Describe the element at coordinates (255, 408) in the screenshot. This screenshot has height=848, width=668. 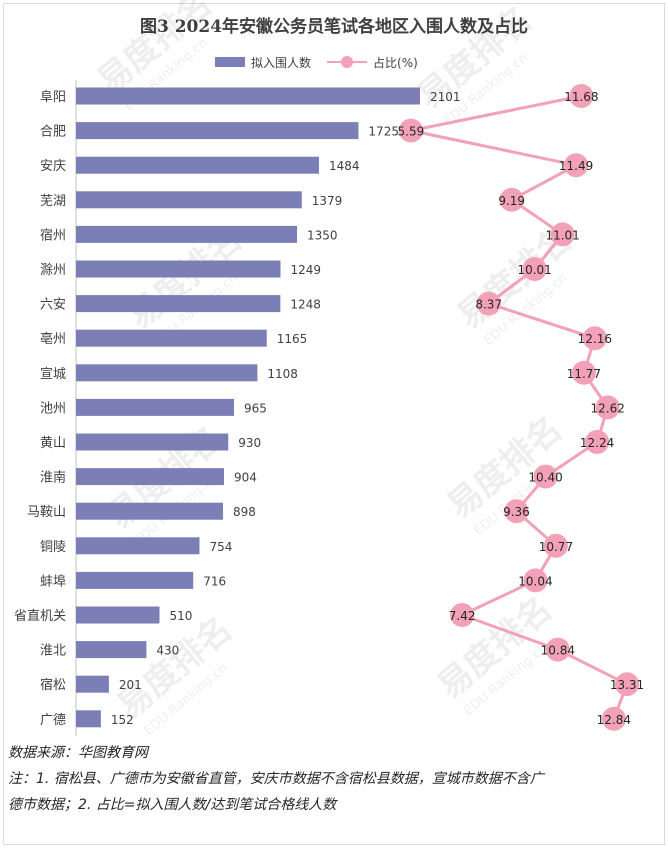
I see `bar-value-label: 965` at that location.